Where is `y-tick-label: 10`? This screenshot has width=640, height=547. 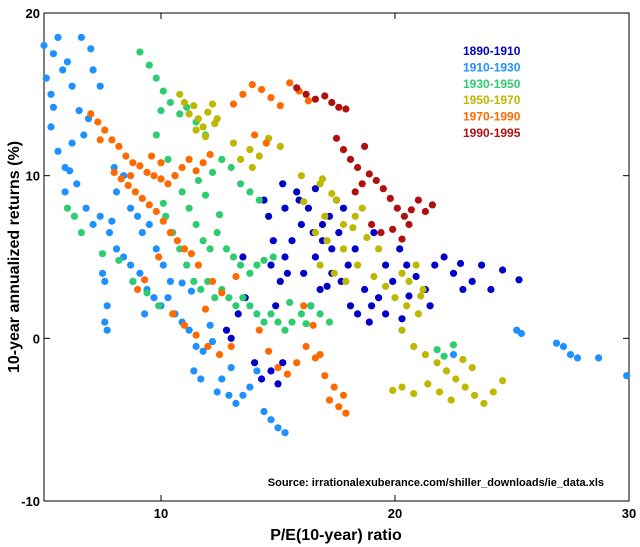
y-tick-label: 10 is located at coordinates (33, 176).